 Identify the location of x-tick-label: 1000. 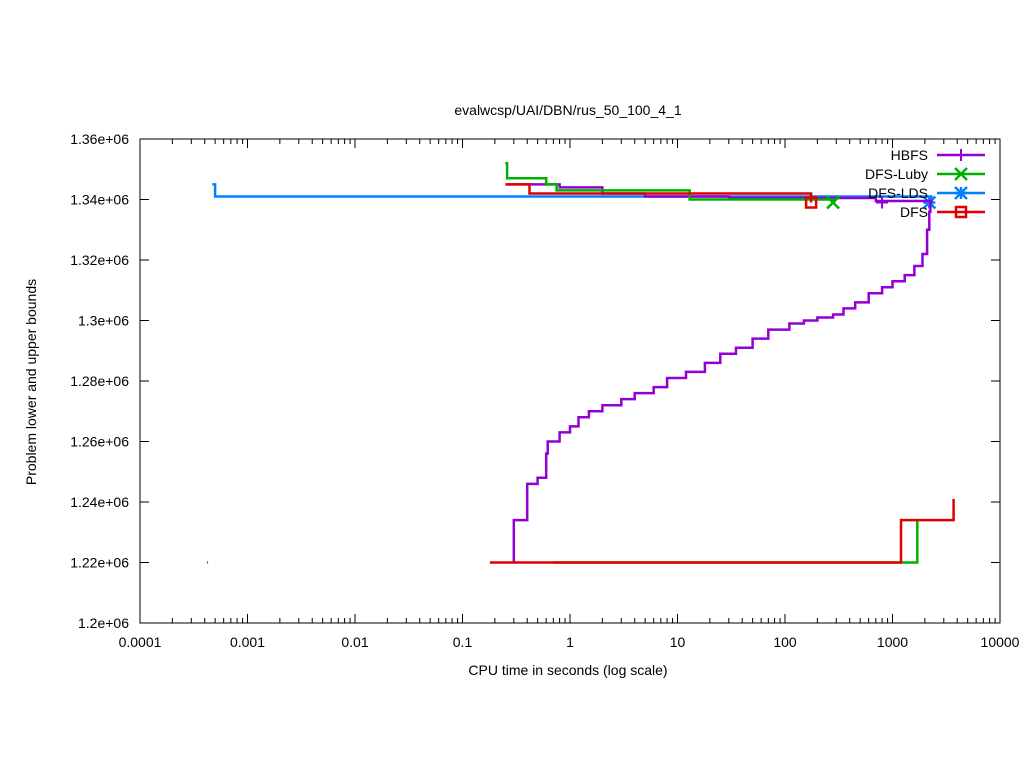
(892, 642).